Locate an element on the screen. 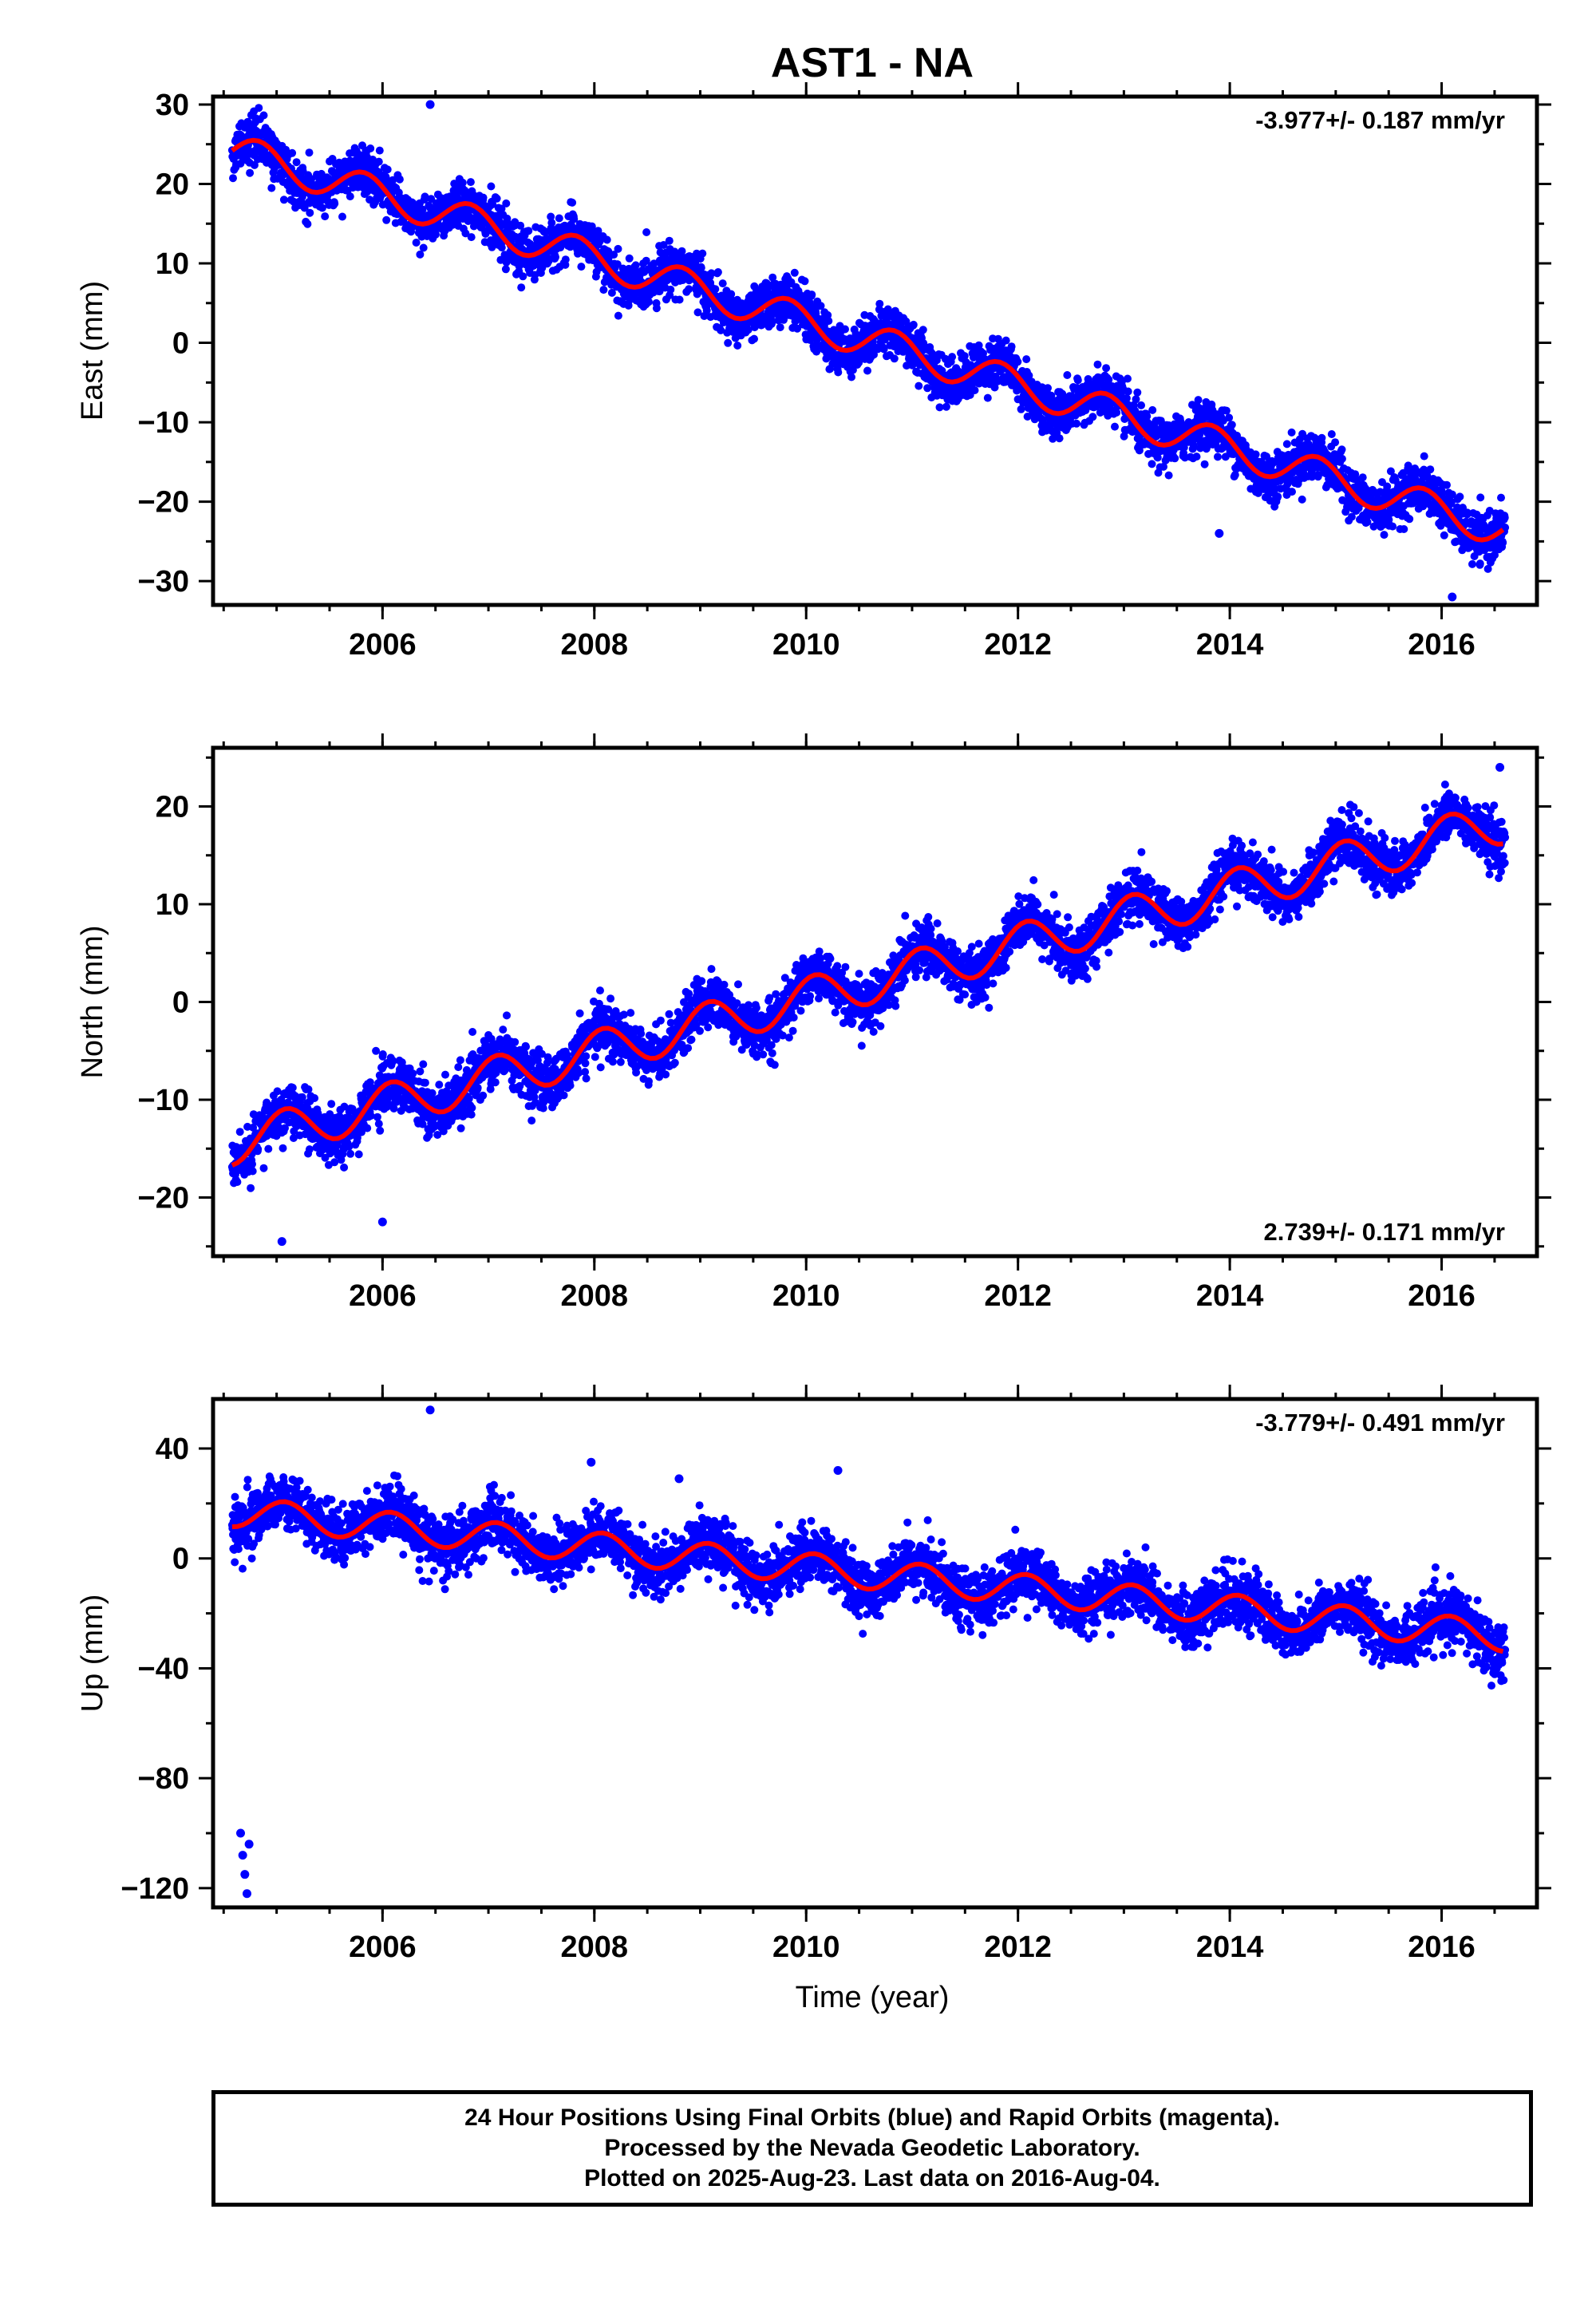 The height and width of the screenshot is (2316, 1596). x-tick-label: 2012 is located at coordinates (1018, 645).